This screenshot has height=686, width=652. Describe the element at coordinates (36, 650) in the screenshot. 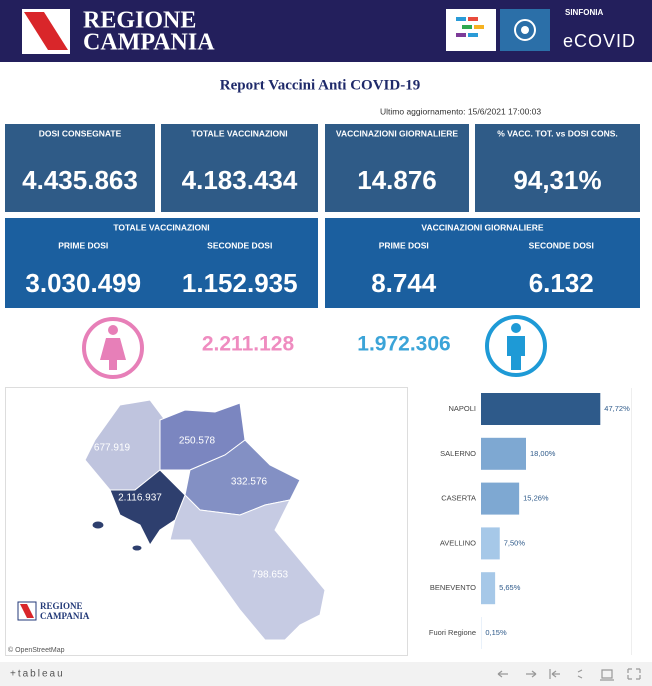

I see `map-attribution: © OpenStreetMap` at that location.